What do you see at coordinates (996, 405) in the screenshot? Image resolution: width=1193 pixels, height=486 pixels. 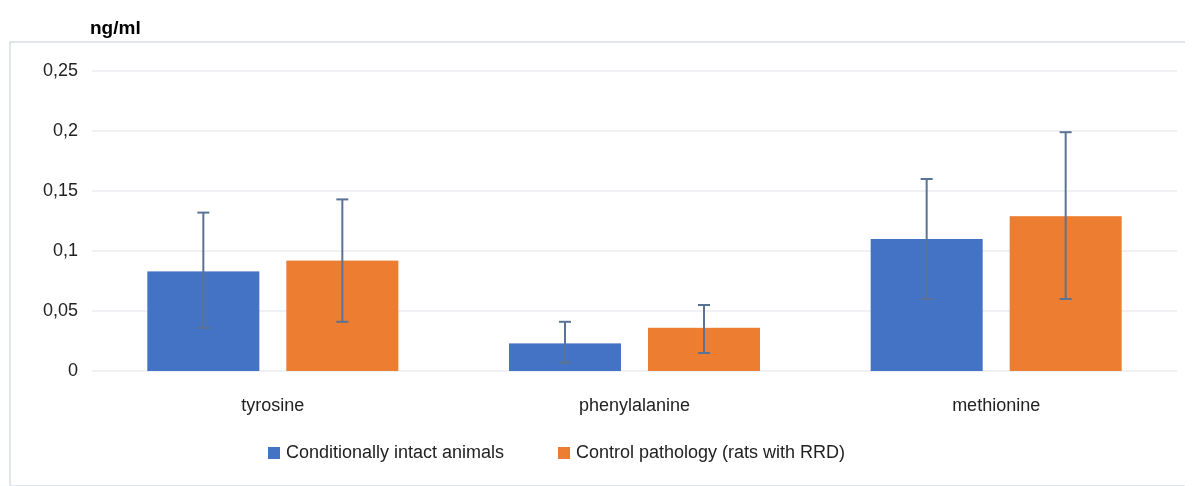 I see `x-tick-label: methionine` at bounding box center [996, 405].